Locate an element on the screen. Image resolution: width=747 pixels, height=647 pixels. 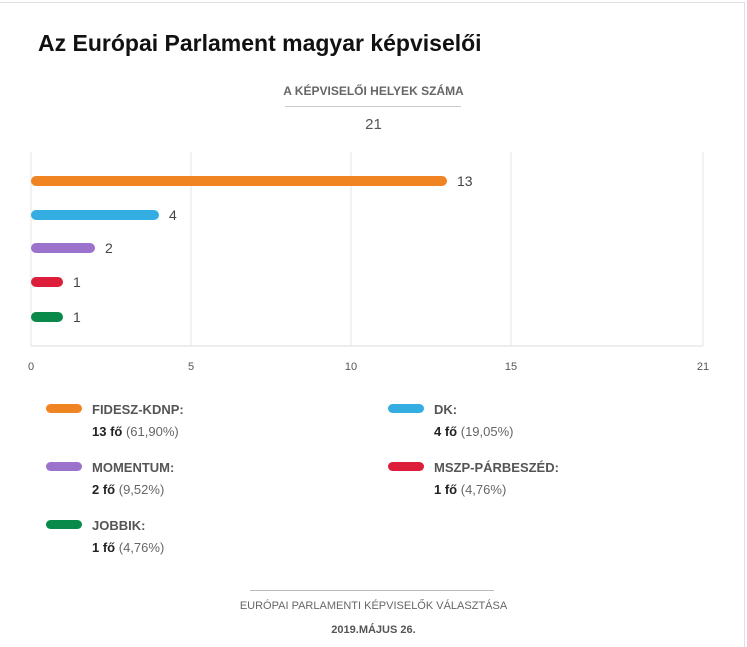
legend-label: JOBBIK: is located at coordinates (119, 525).